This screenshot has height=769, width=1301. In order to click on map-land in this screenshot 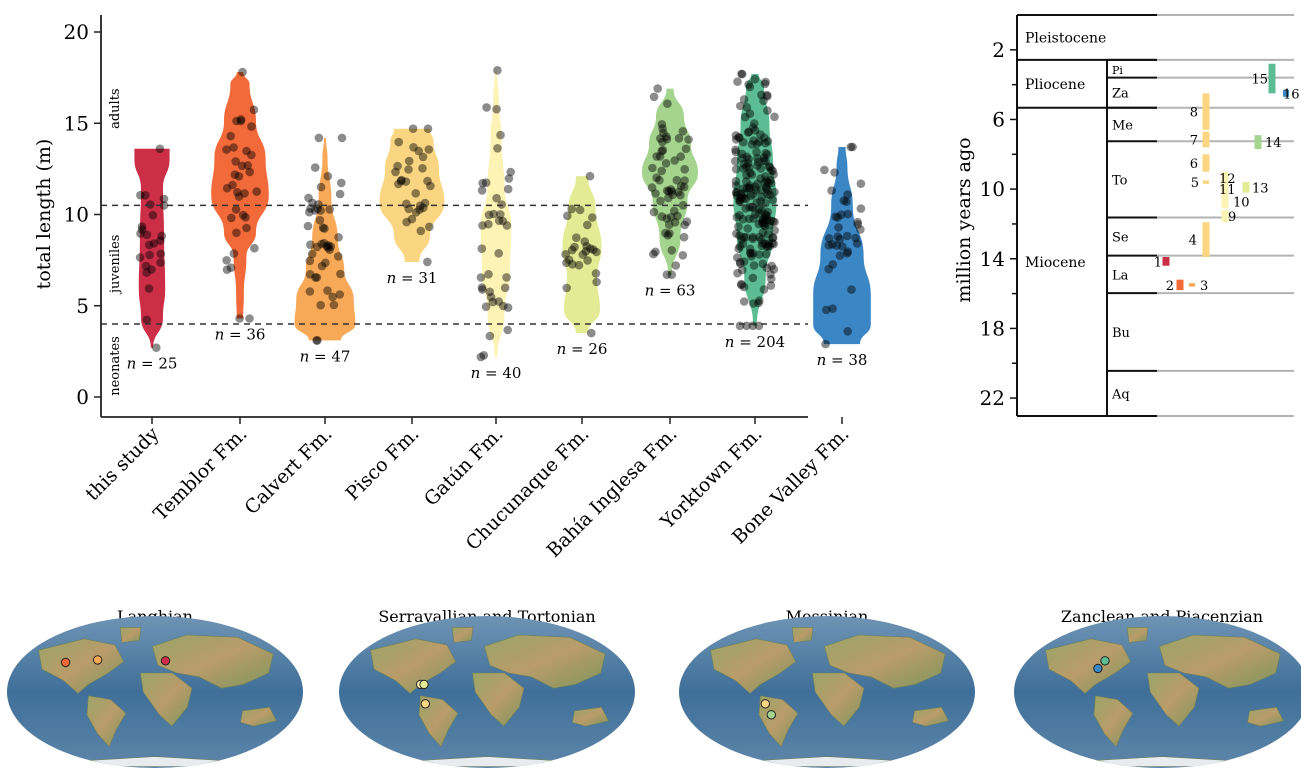, I will do `click(829, 697)`.